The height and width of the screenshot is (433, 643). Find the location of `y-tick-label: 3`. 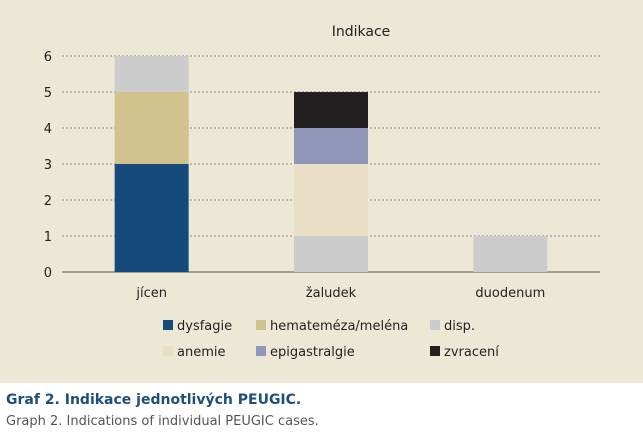

y-tick-label: 3 is located at coordinates (48, 165).